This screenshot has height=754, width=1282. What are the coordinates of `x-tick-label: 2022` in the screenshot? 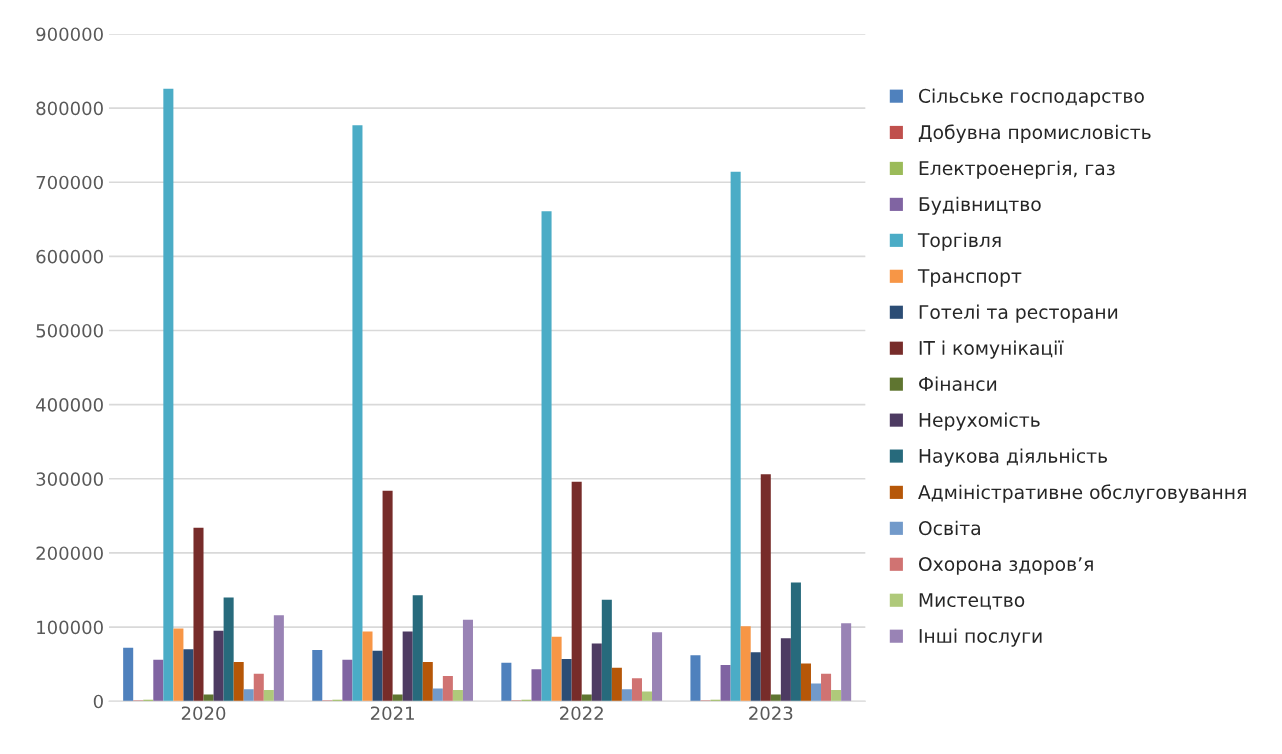 It's located at (581, 713).